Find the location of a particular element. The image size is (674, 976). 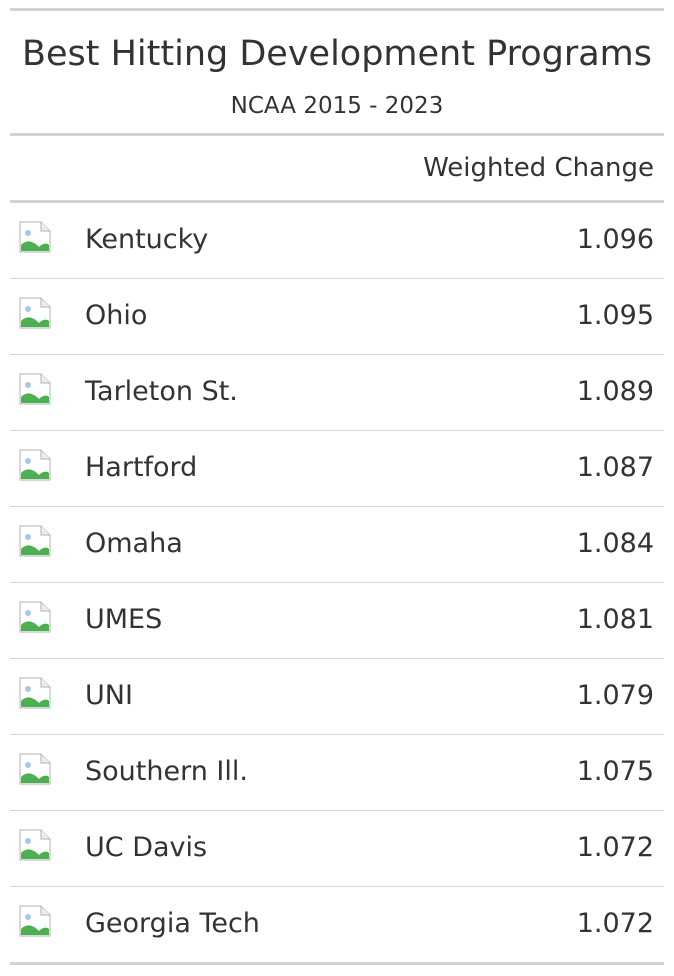

weighted-change-value: 1.096 is located at coordinates (615, 239).